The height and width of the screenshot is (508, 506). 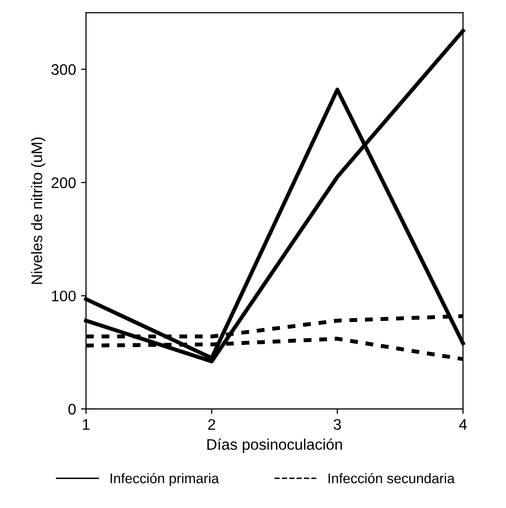 I want to click on x-tick-label: 2, so click(x=212, y=424).